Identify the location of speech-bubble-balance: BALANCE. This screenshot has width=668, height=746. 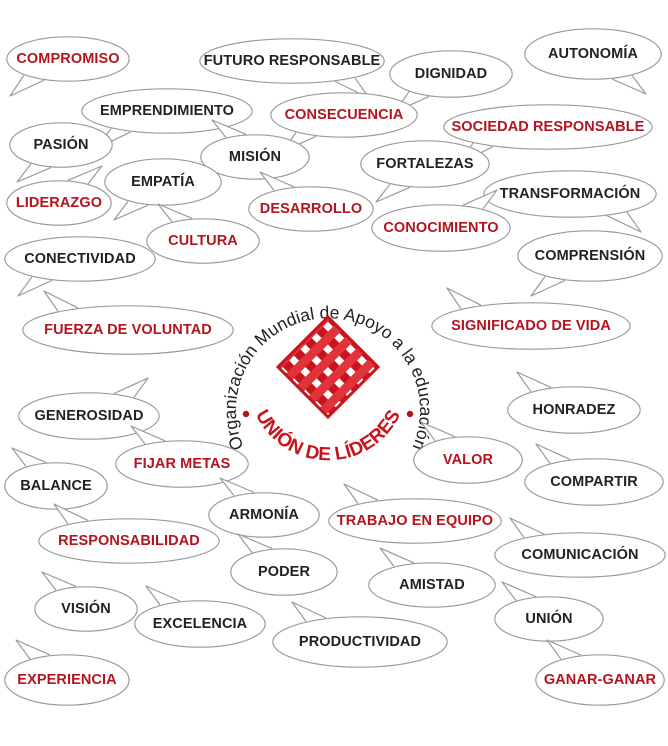
(56, 478).